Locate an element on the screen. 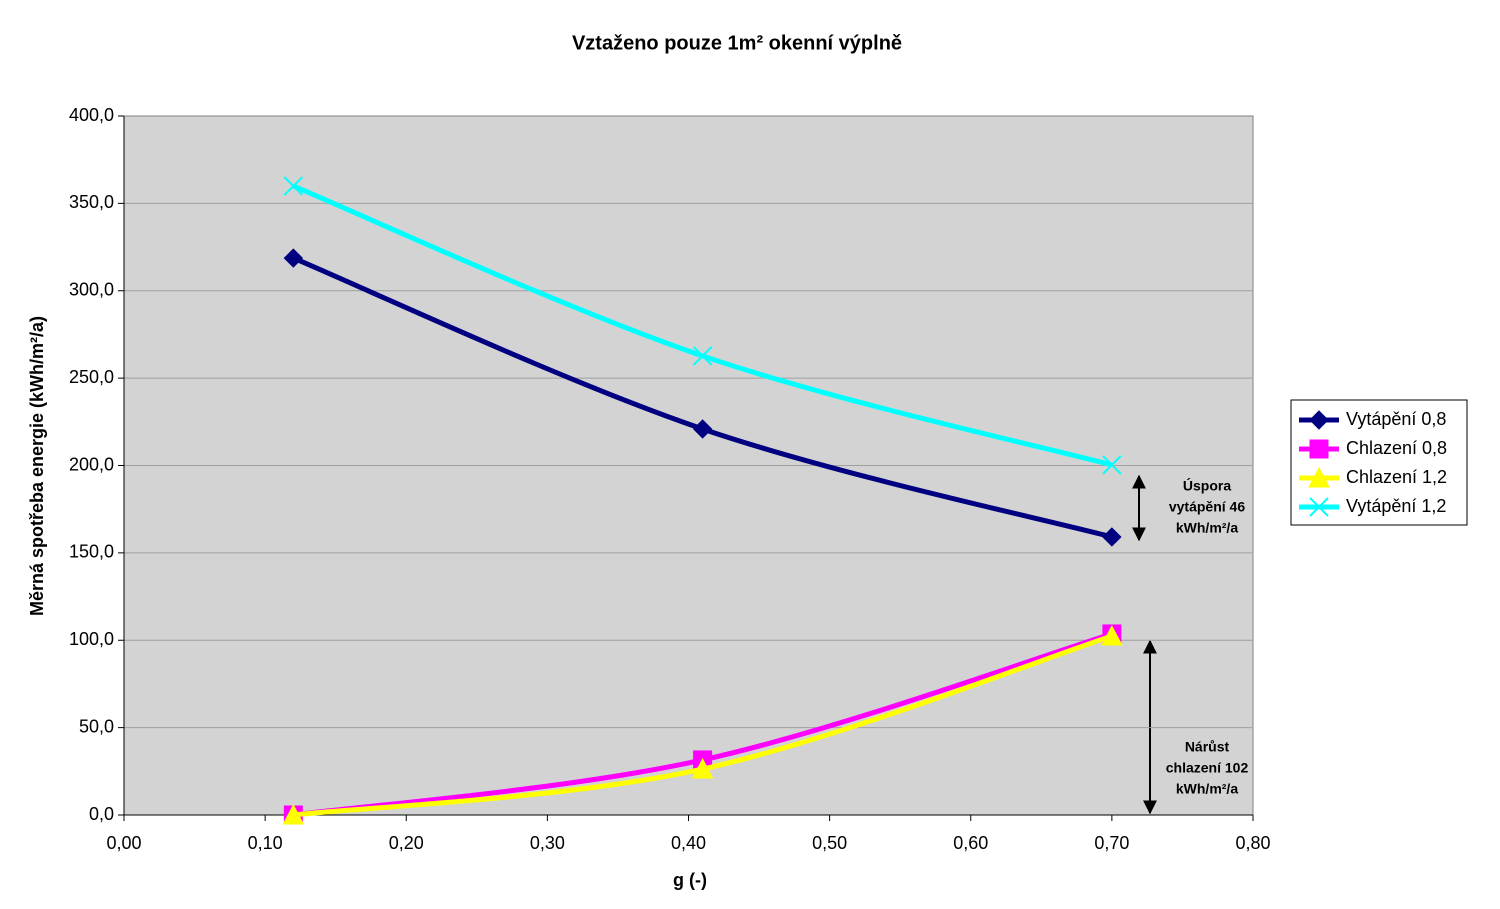 Image resolution: width=1500 pixels, height=909 pixels. y-tick-label: 100,0 is located at coordinates (91, 639).